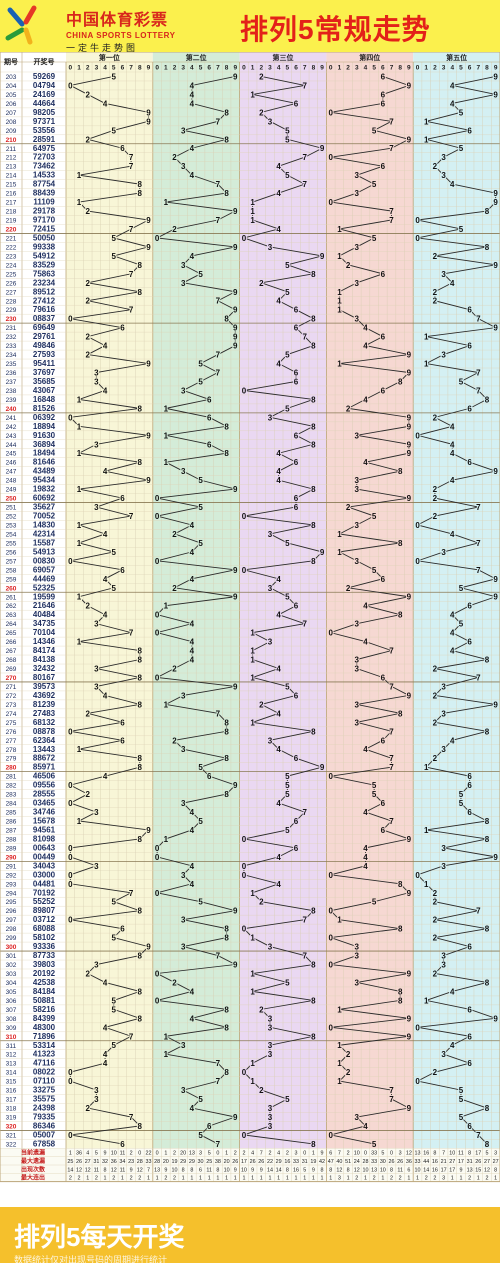  Describe the element at coordinates (91, 1260) in the screenshot. I see `footer-note: 数据统计仅对出现号码的周期进行统计` at that location.